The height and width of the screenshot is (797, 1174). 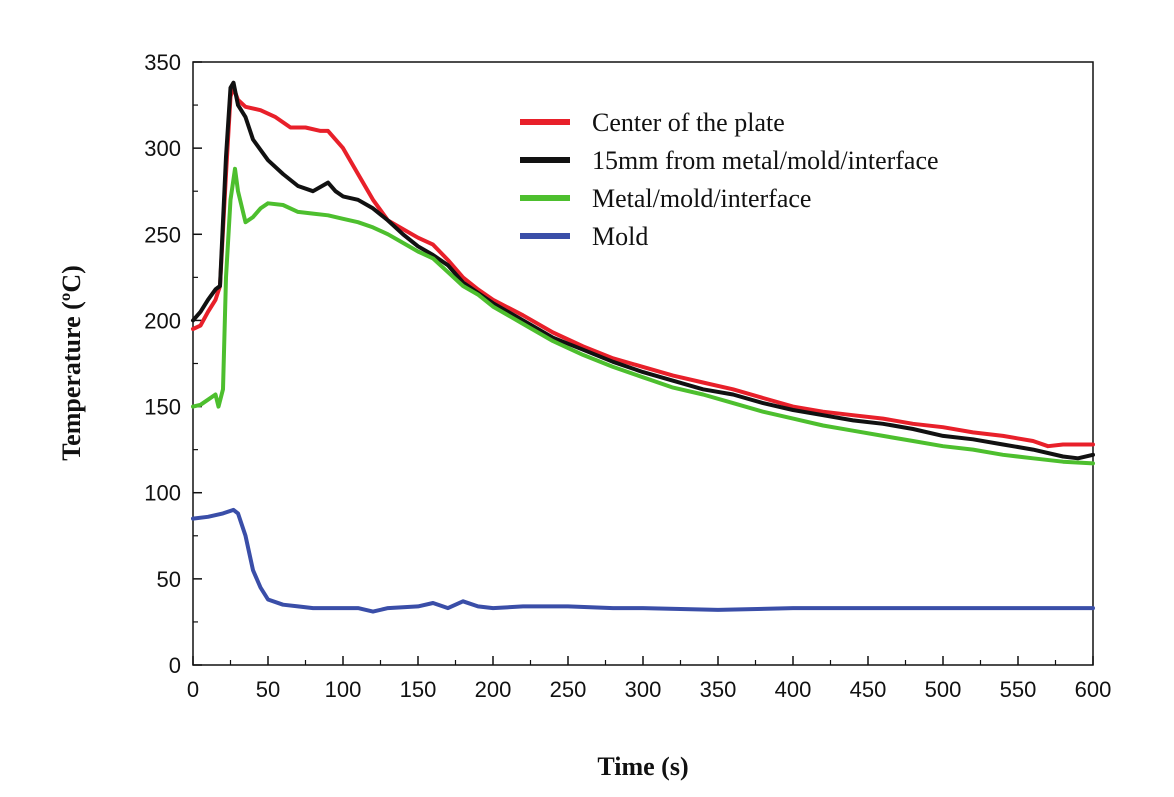 What do you see at coordinates (1018, 689) in the screenshot?
I see `x-tick-label: 550` at bounding box center [1018, 689].